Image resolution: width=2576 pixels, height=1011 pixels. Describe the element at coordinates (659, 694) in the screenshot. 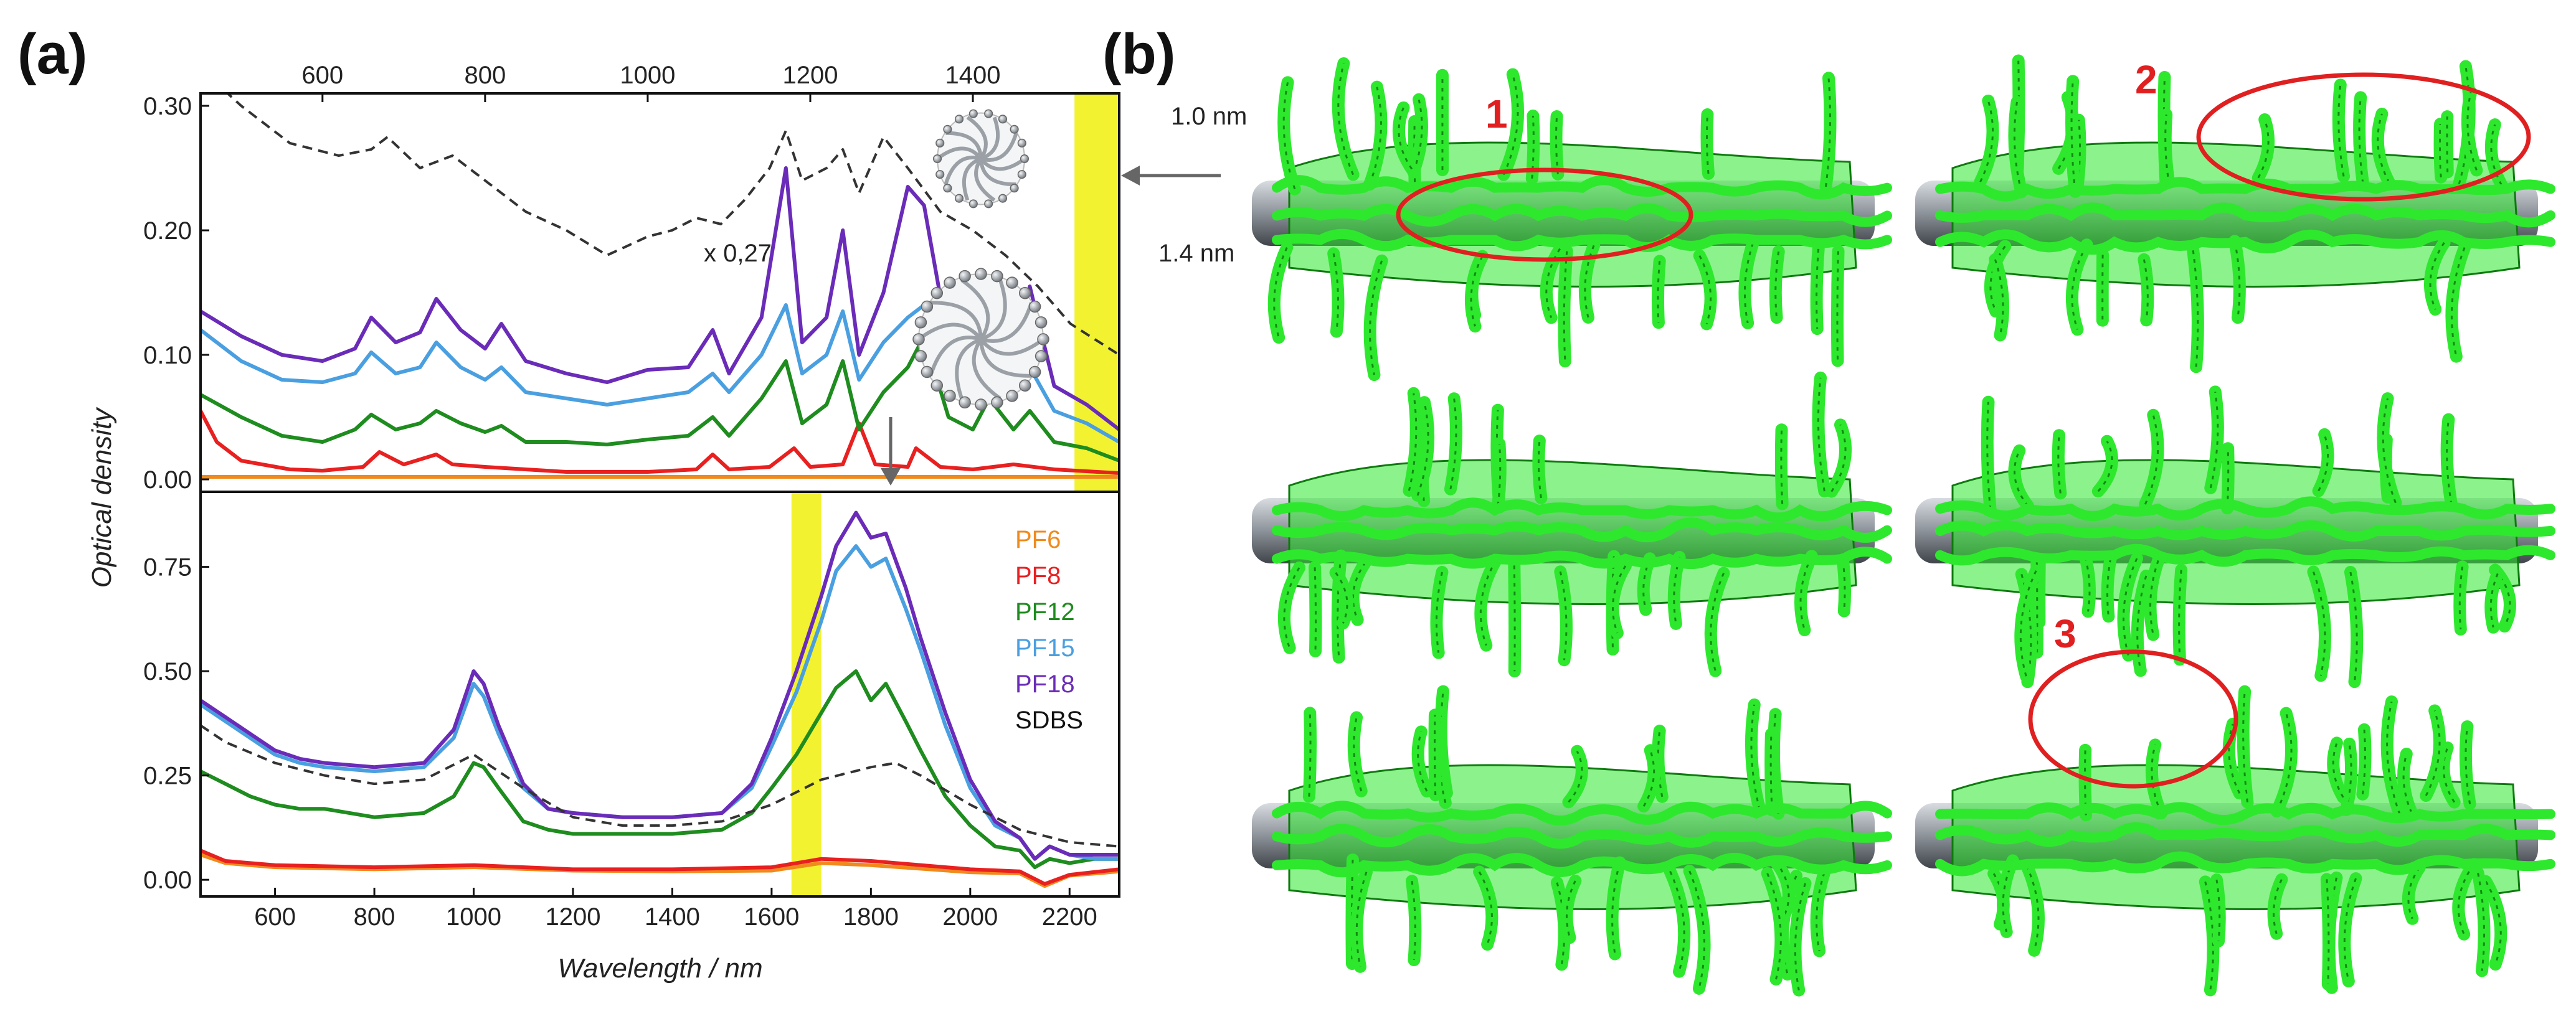

I see `plot-frame-bottom` at that location.